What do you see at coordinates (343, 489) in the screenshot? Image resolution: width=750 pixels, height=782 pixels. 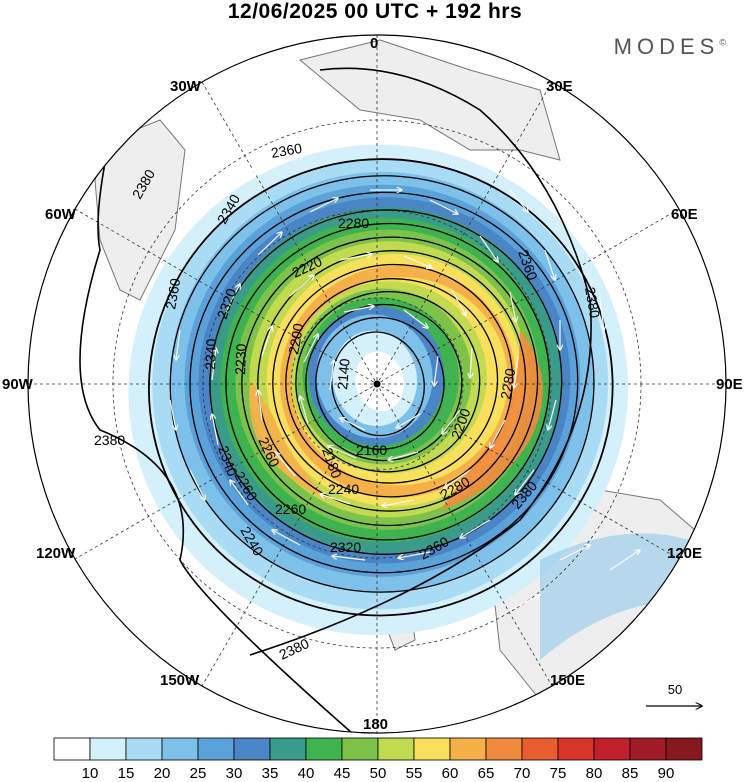 I see `contour-label: 2240` at bounding box center [343, 489].